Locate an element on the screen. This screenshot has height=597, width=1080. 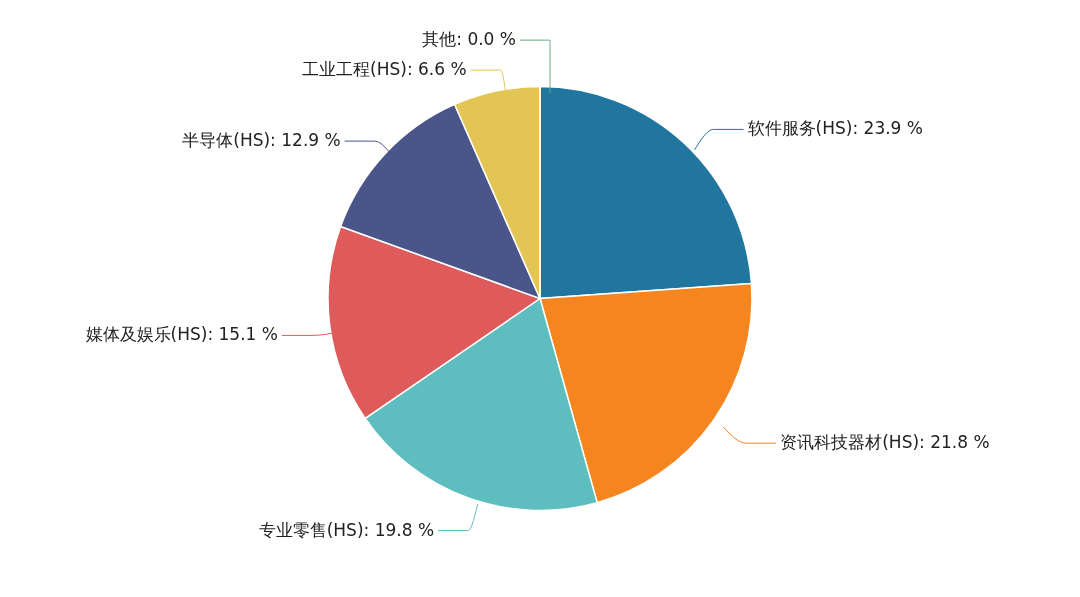
slice-label: 工业工程(HS): 6.6 % is located at coordinates (384, 69).